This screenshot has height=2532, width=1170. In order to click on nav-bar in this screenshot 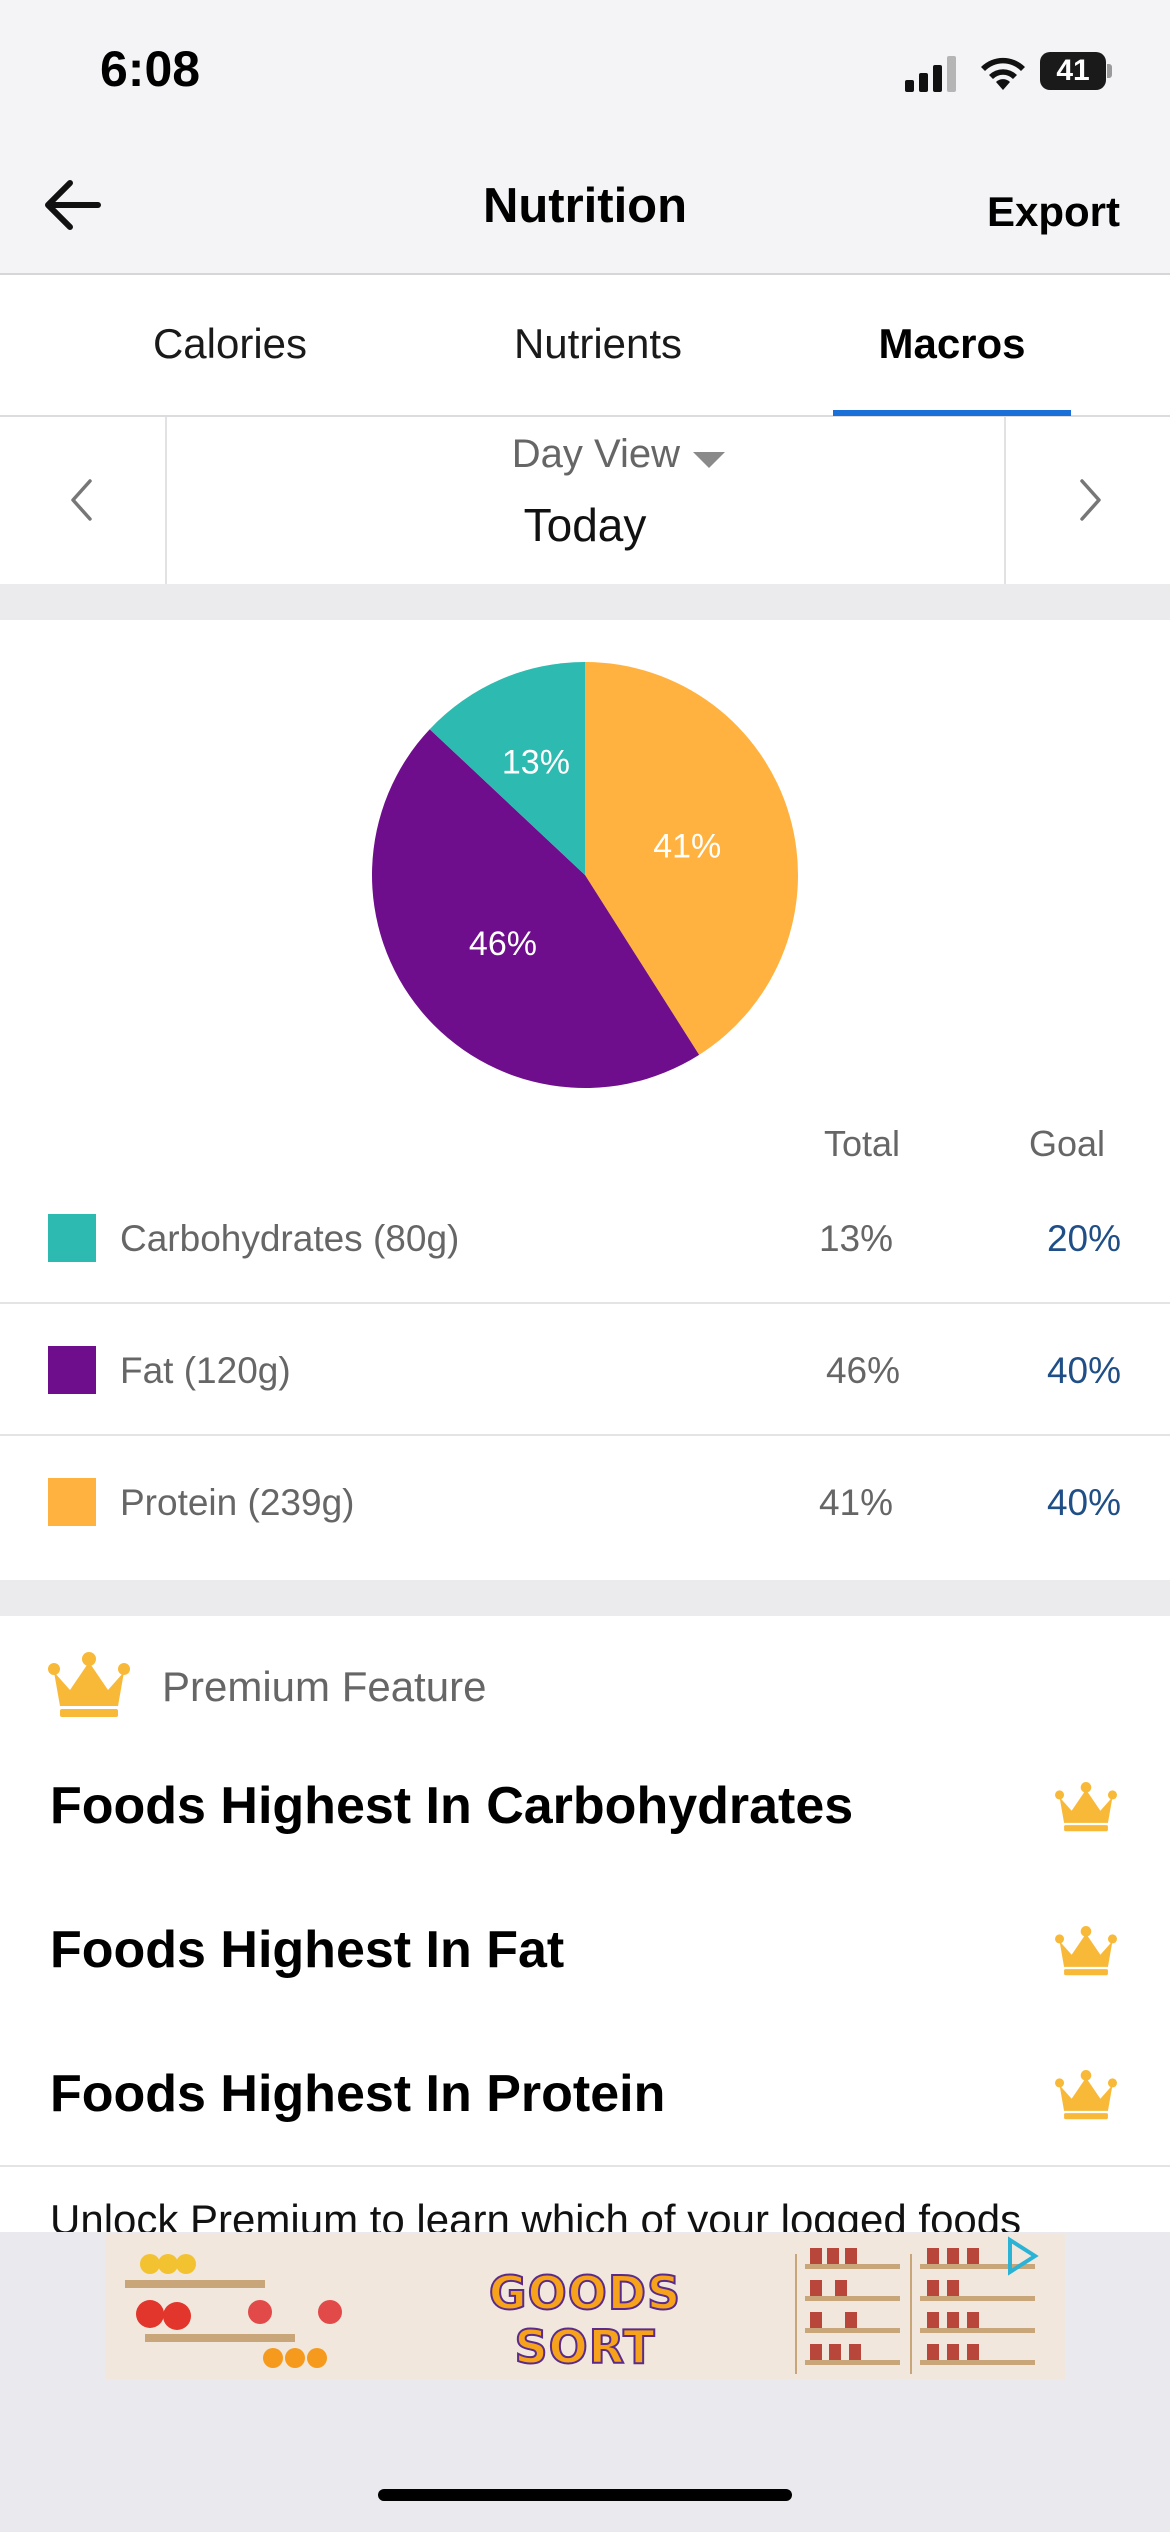, I will do `click(585, 212)`.